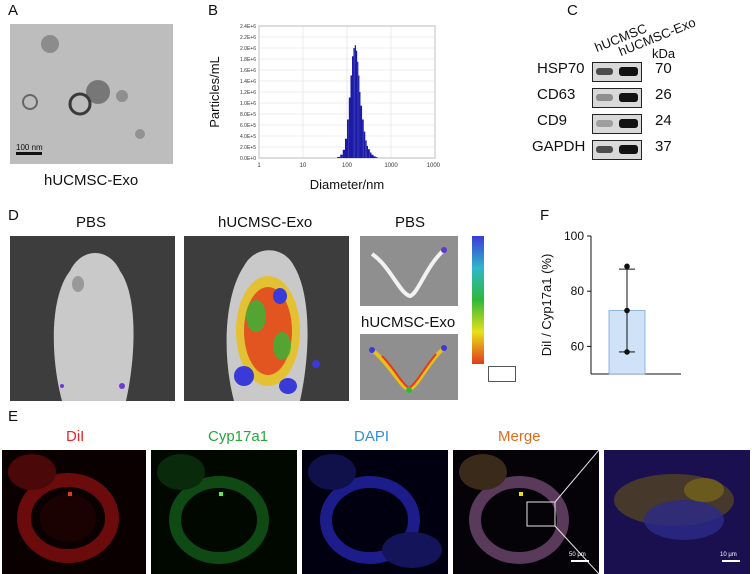  I want to click on nta-ytick-label: 2.0E+5, so click(248, 148).